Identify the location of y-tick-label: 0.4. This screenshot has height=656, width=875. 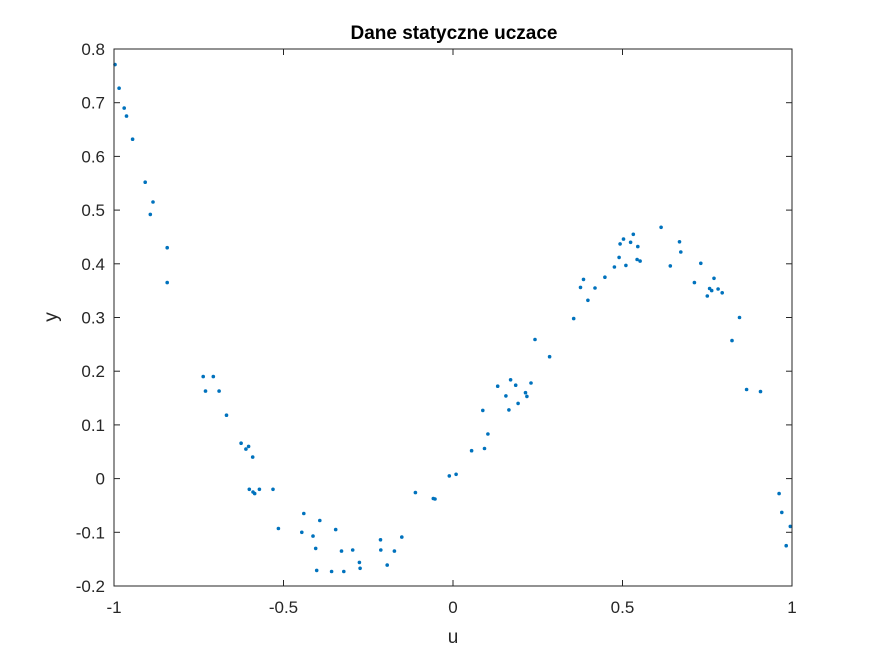
(93, 264).